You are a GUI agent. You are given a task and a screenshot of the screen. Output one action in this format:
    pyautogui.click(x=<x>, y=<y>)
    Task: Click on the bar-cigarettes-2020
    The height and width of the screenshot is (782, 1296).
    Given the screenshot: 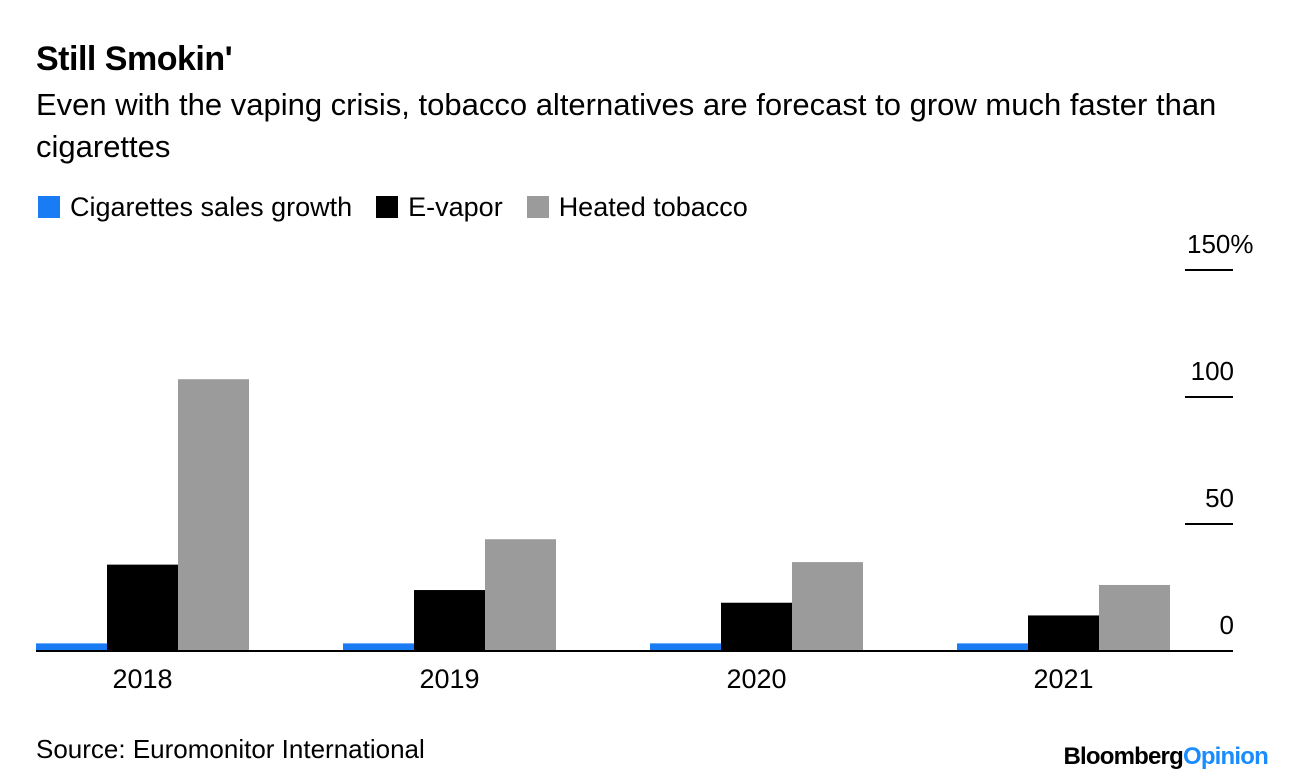 What is the action you would take?
    pyautogui.click(x=685, y=647)
    